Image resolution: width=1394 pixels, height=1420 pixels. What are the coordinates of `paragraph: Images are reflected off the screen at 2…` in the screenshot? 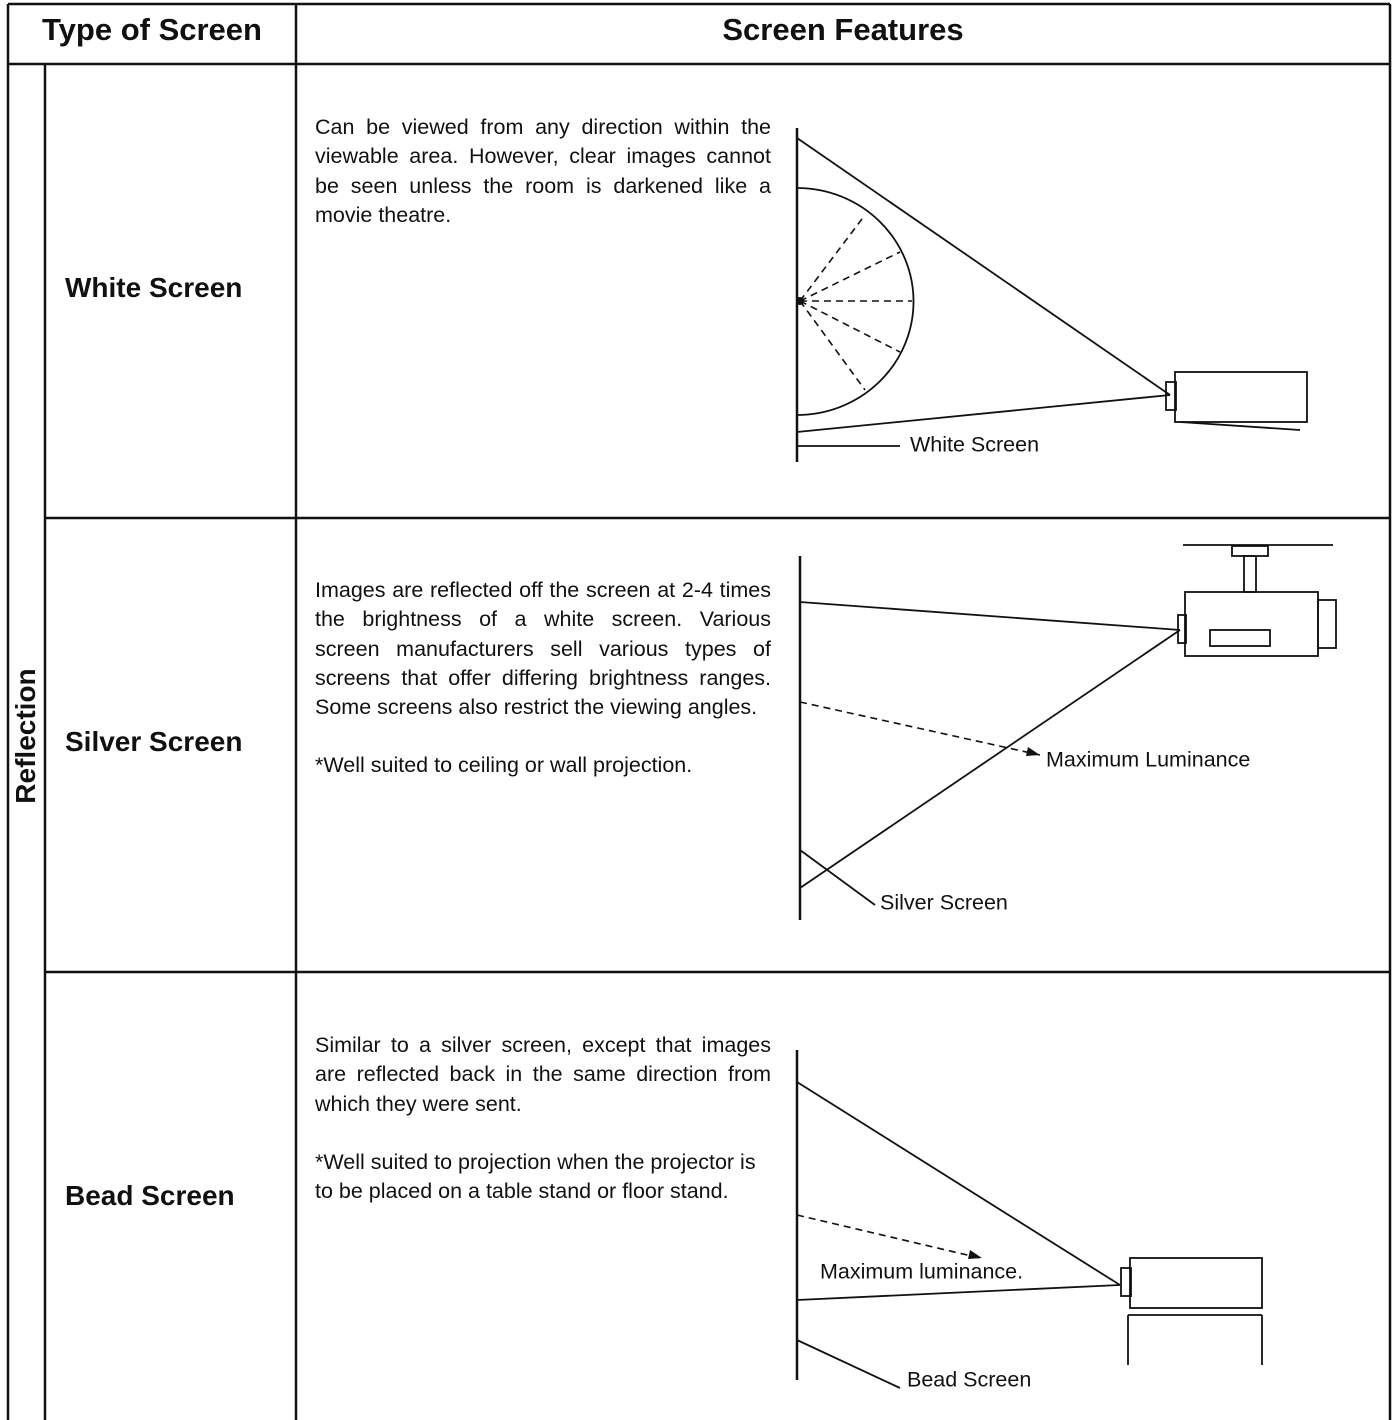 It's located at (543, 649).